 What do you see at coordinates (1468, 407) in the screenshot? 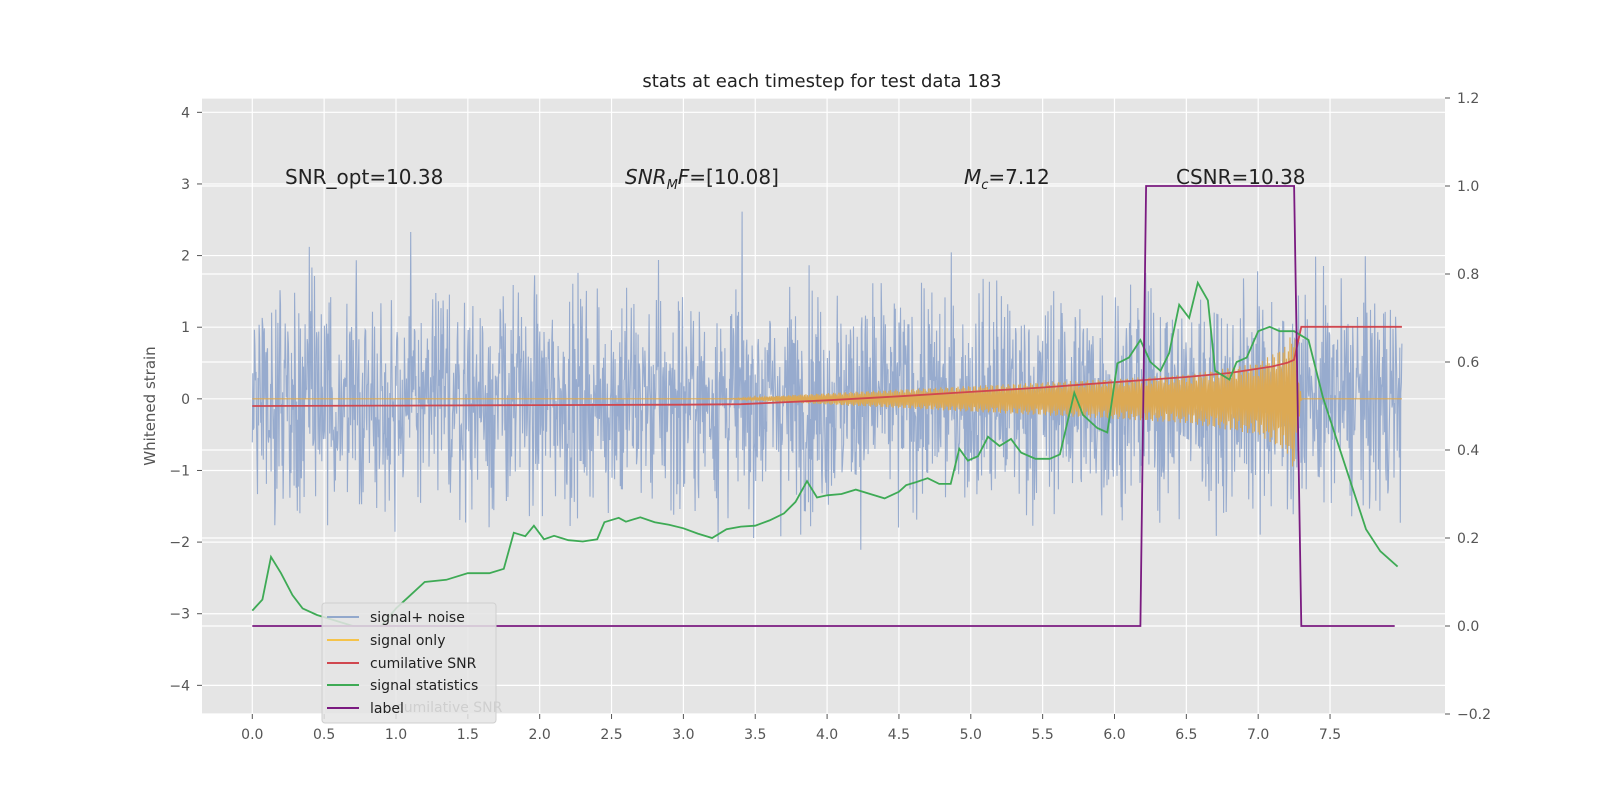
I see `y-axis-right: 1.2 1.0 0.8 0.6 0.4 0.2 0.0 −0.2` at bounding box center [1468, 407].